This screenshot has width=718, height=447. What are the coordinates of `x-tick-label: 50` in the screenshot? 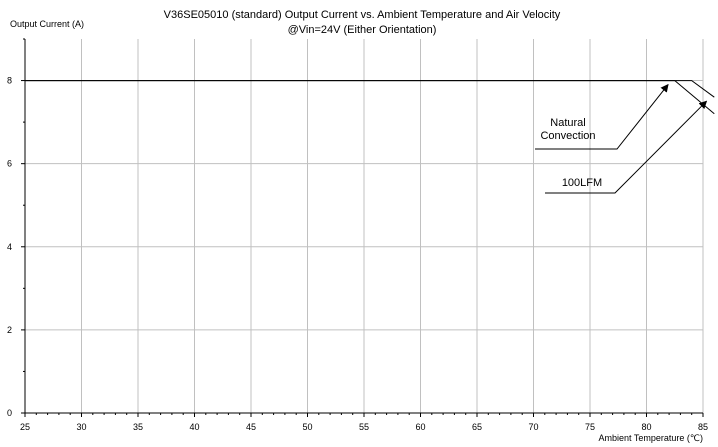 It's located at (307, 427).